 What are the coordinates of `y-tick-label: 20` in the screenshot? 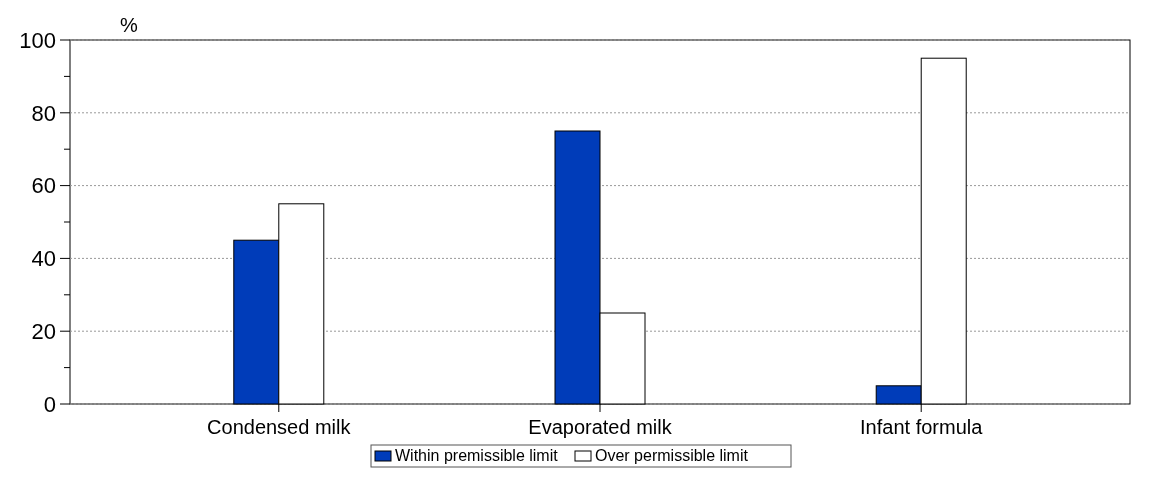 It's located at (43, 331).